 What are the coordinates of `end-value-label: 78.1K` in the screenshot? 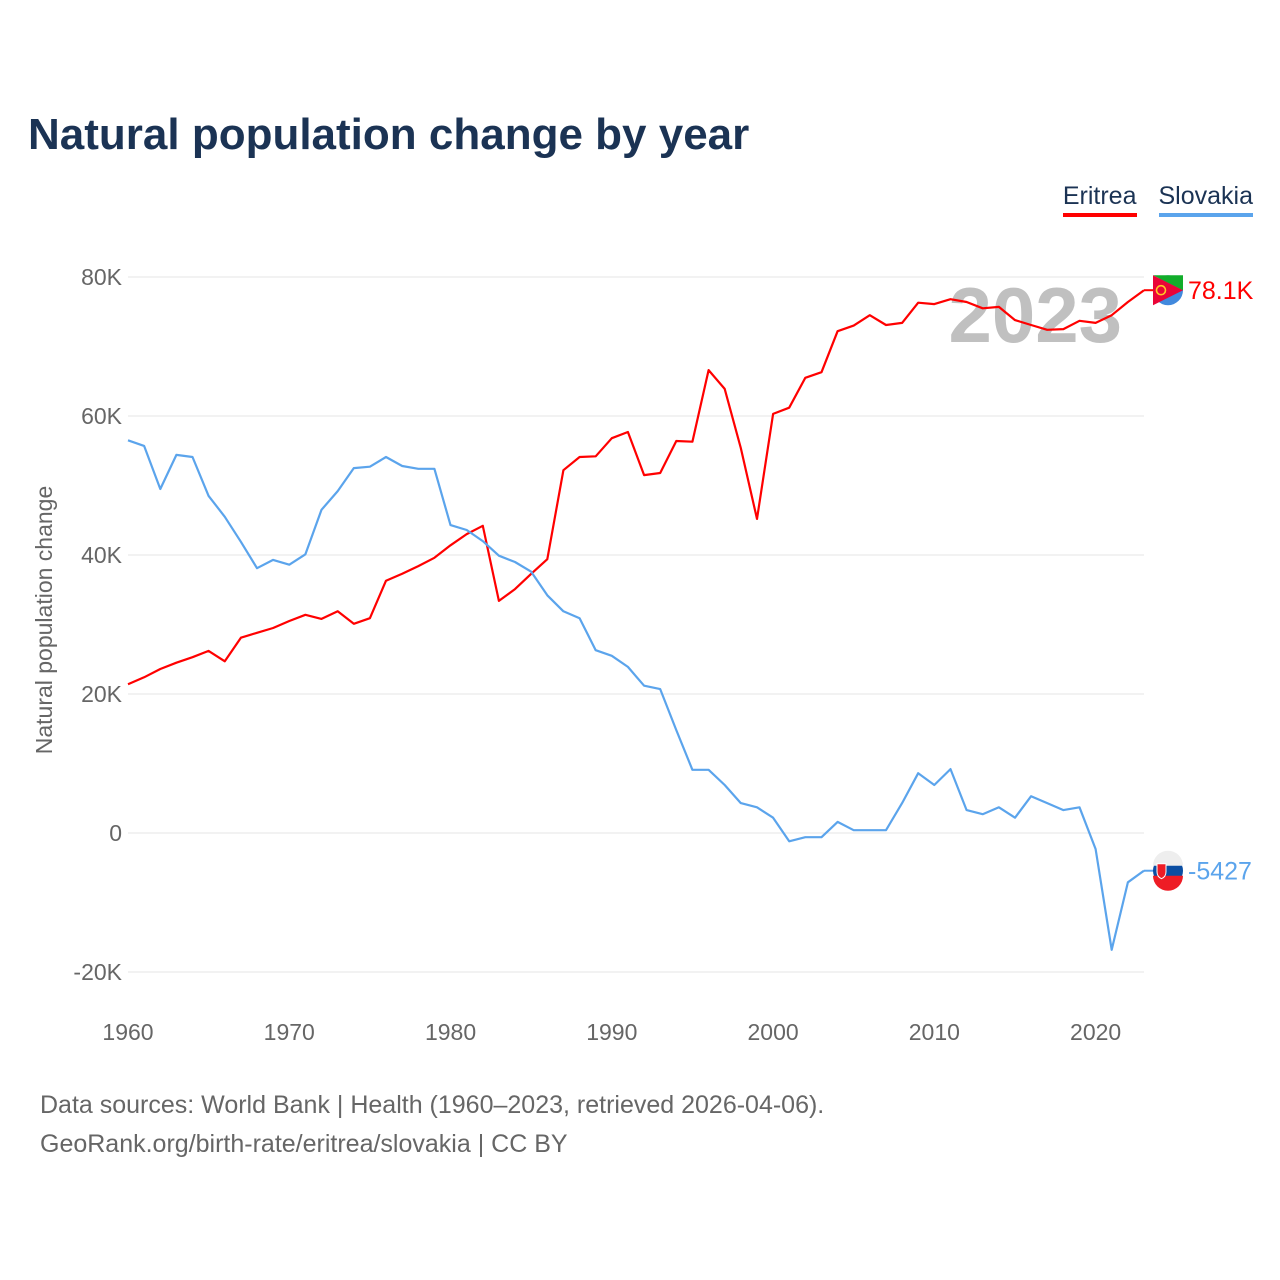 It's located at (1221, 291).